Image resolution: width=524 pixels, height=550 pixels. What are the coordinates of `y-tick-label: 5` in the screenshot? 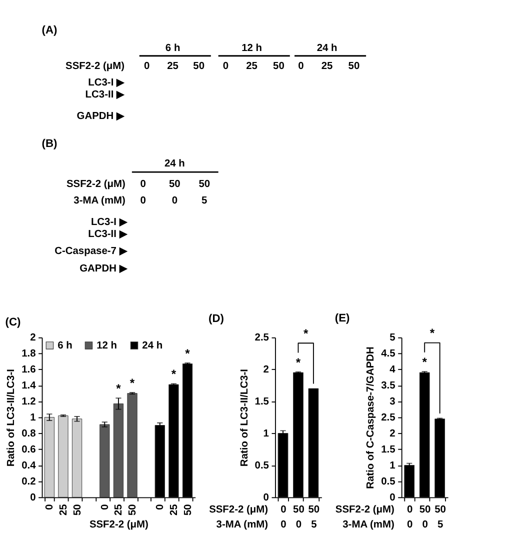 It's located at (393, 338).